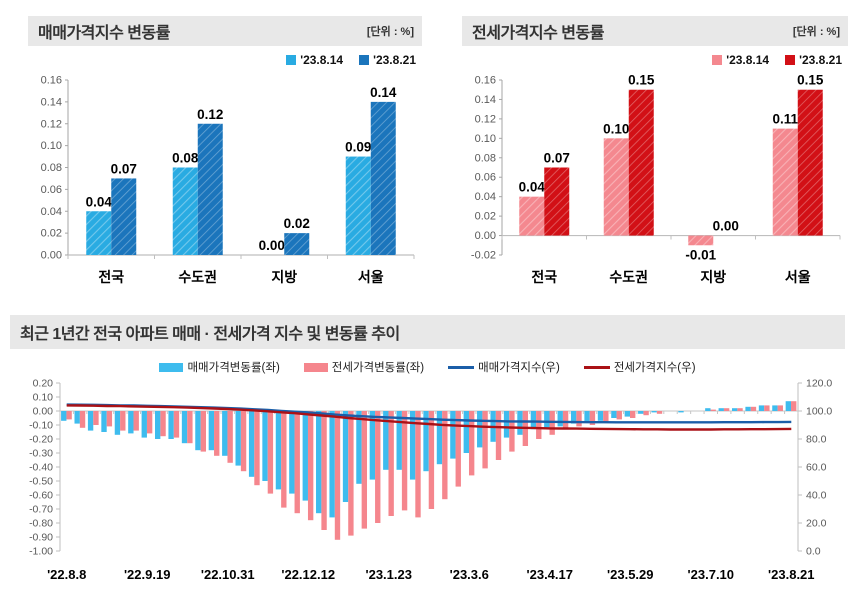  I want to click on legend-item-jeonse-prev: '23.8.14, so click(740, 60).